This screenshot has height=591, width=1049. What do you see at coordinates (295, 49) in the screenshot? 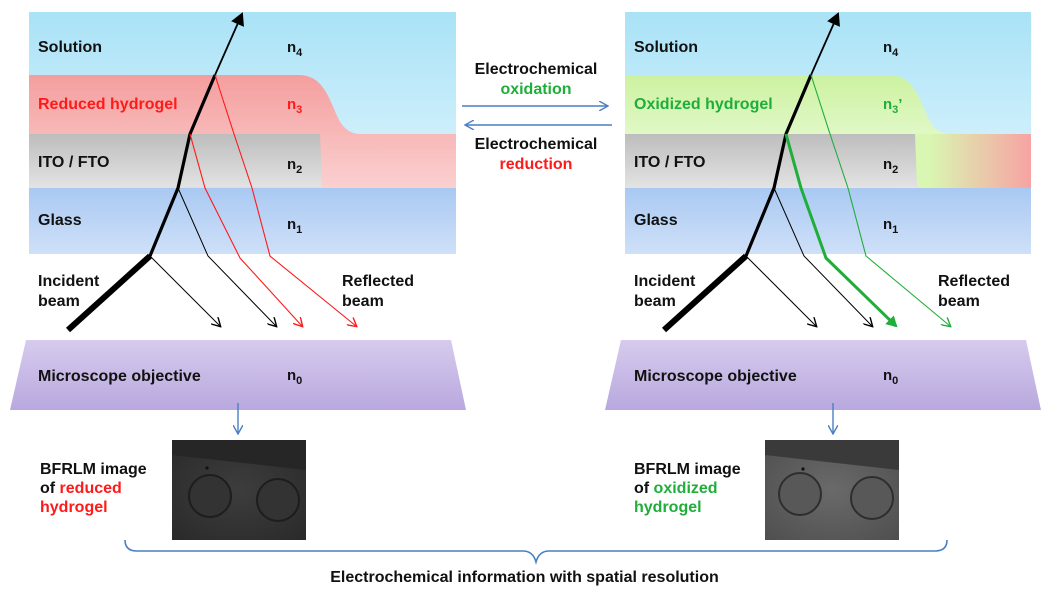
I see `left-n4: n4` at bounding box center [295, 49].